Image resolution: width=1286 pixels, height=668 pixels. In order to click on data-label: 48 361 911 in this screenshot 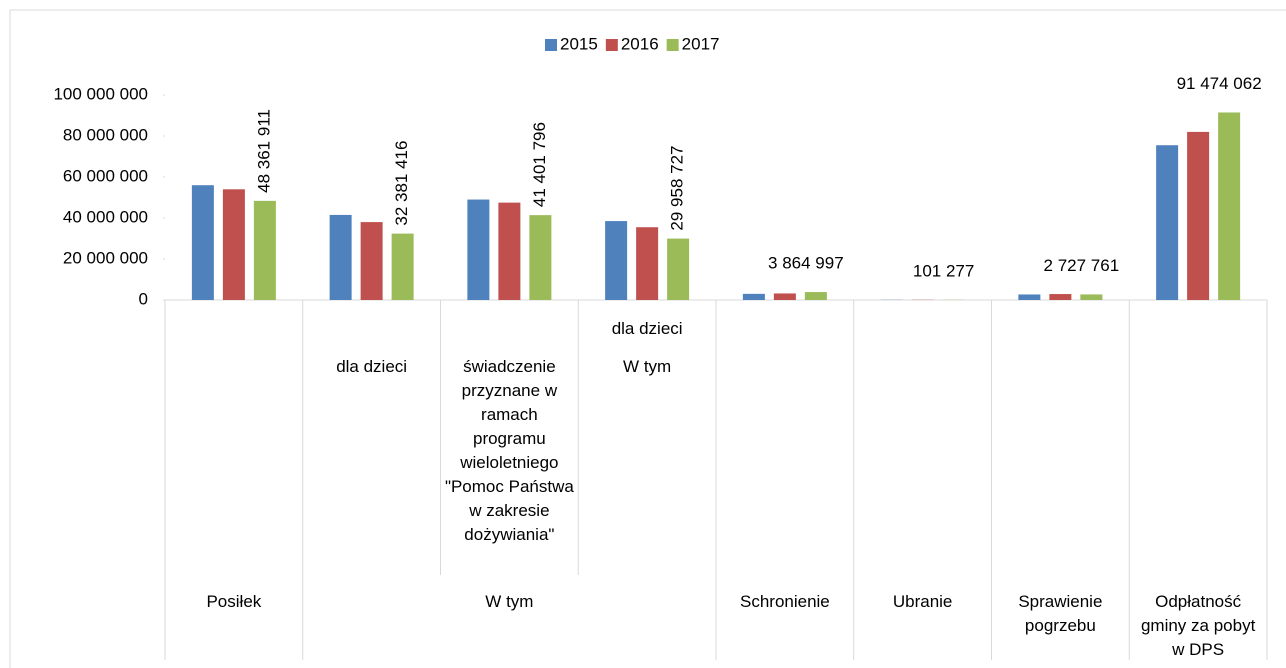, I will do `click(263, 151)`.